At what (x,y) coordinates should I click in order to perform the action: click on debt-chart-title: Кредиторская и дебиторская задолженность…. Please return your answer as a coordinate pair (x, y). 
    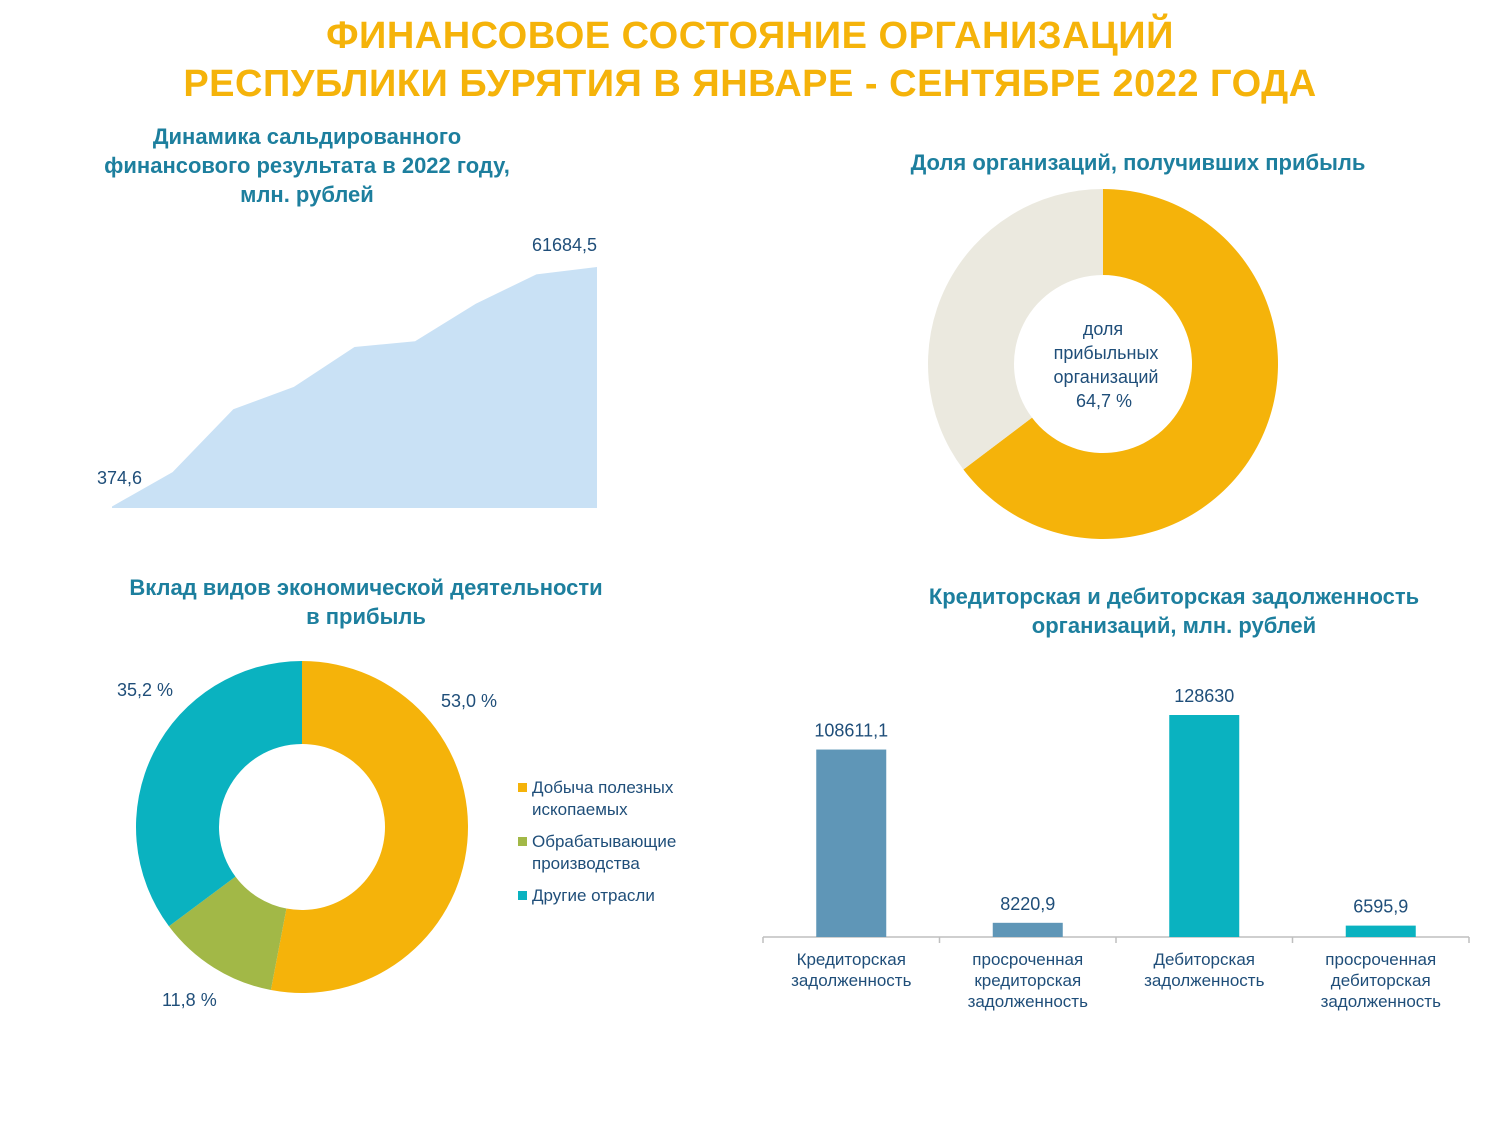
    Looking at the image, I should click on (1174, 611).